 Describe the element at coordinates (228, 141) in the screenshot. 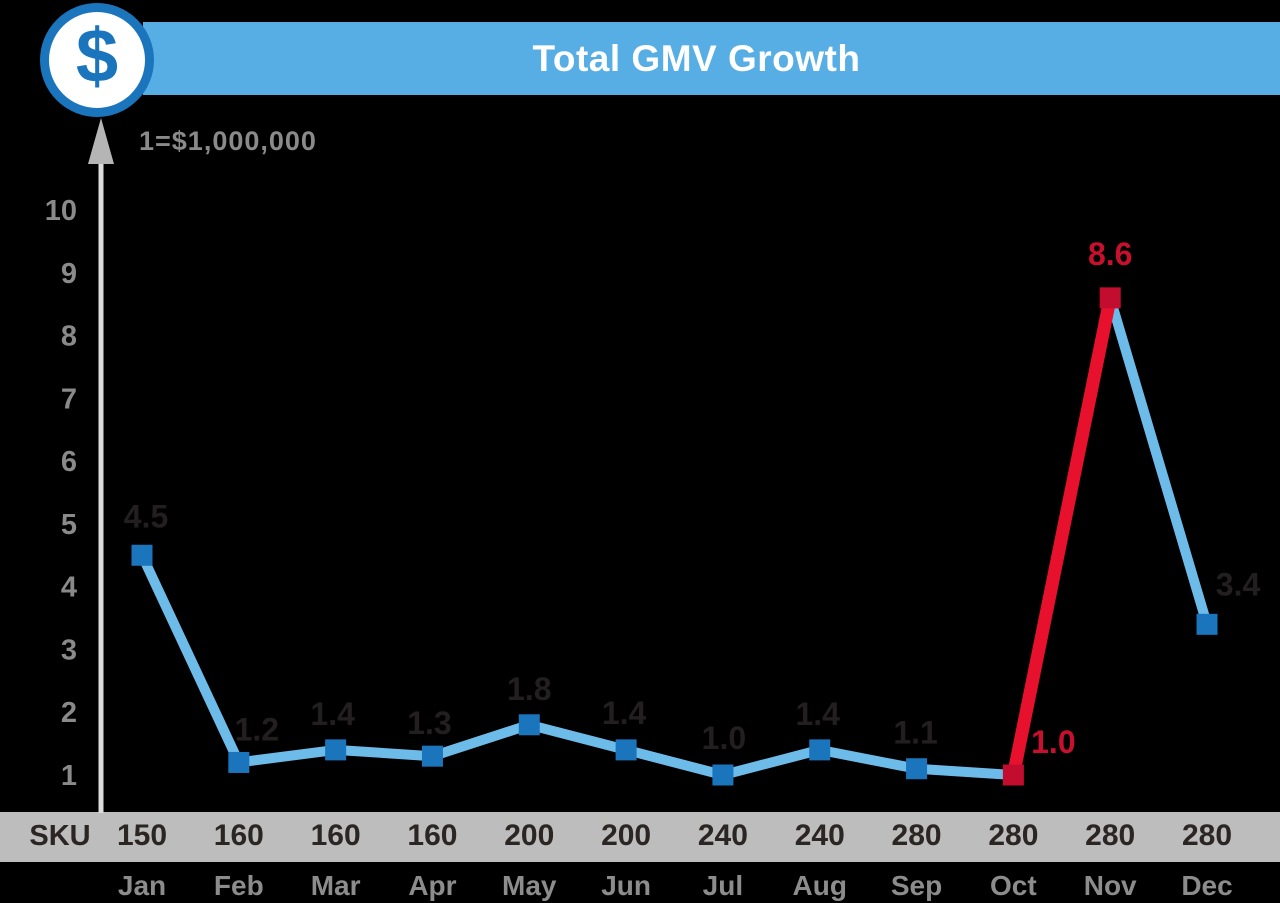

I see `unit-note: 1=$1,000,000` at that location.